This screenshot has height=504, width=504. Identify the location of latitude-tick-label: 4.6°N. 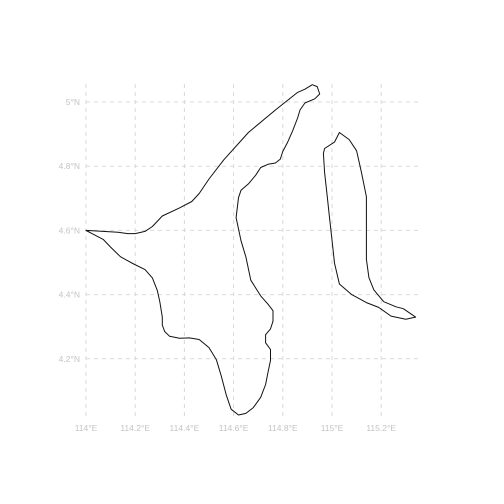
(69, 230).